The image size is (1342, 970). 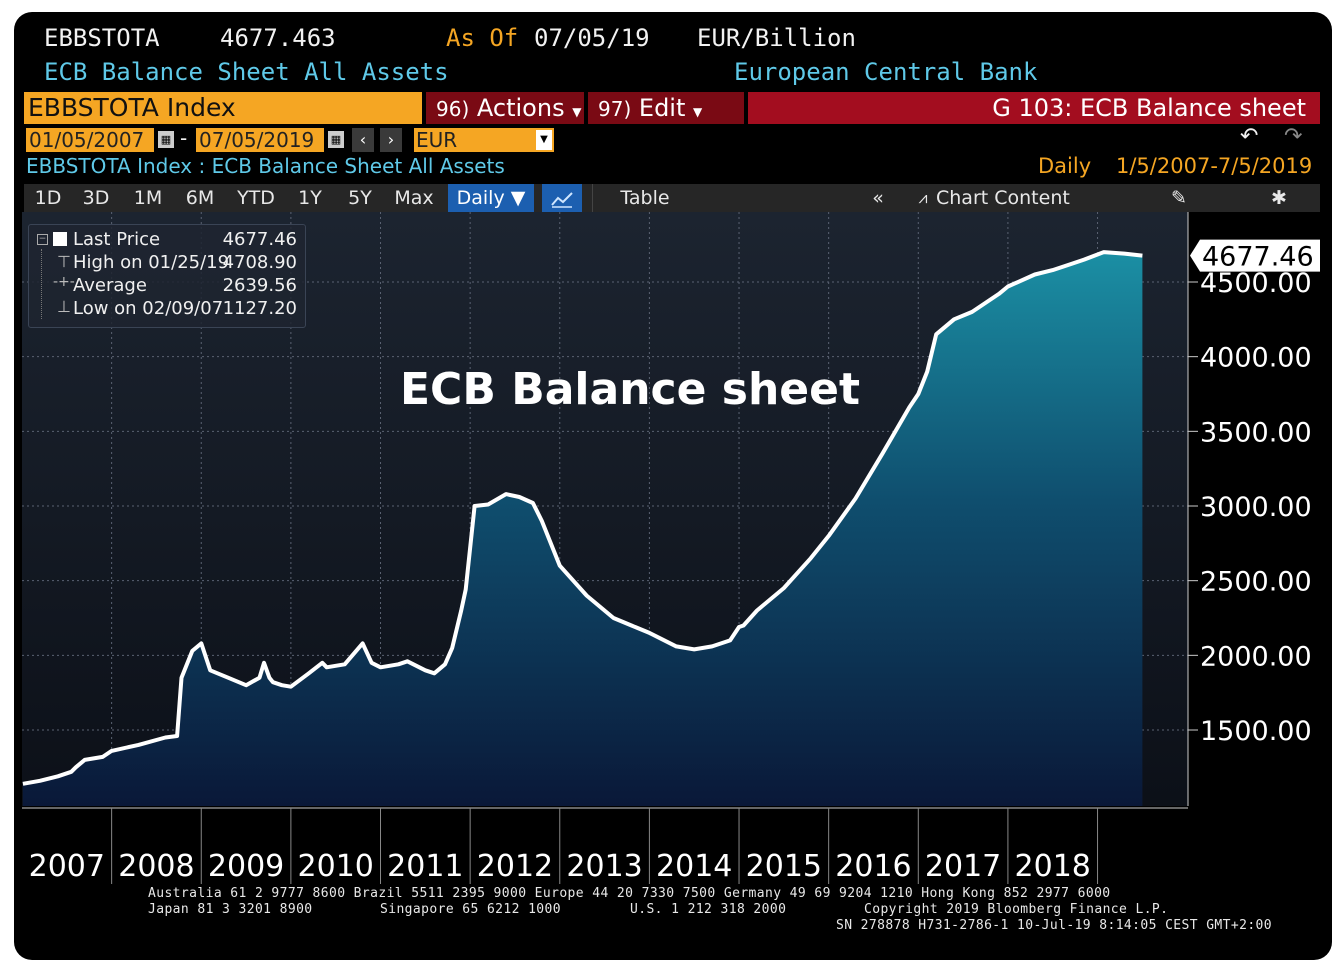 What do you see at coordinates (260, 140) in the screenshot?
I see `end-date-field: 07/05/2019` at bounding box center [260, 140].